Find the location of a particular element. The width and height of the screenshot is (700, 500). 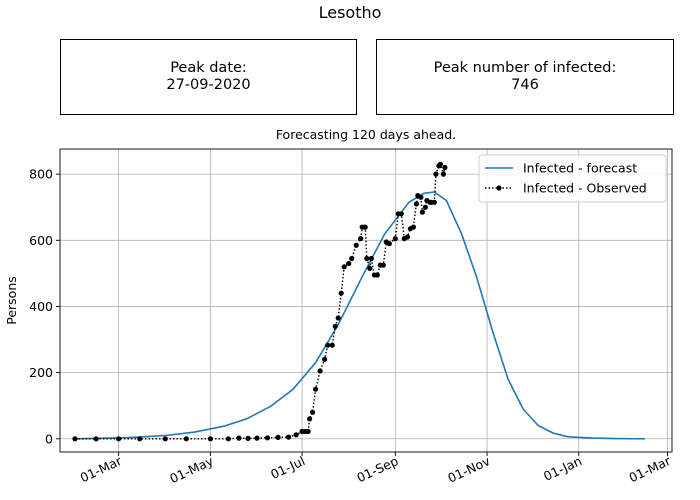

peak-infected-label: Peak number of infected: is located at coordinates (525, 68).